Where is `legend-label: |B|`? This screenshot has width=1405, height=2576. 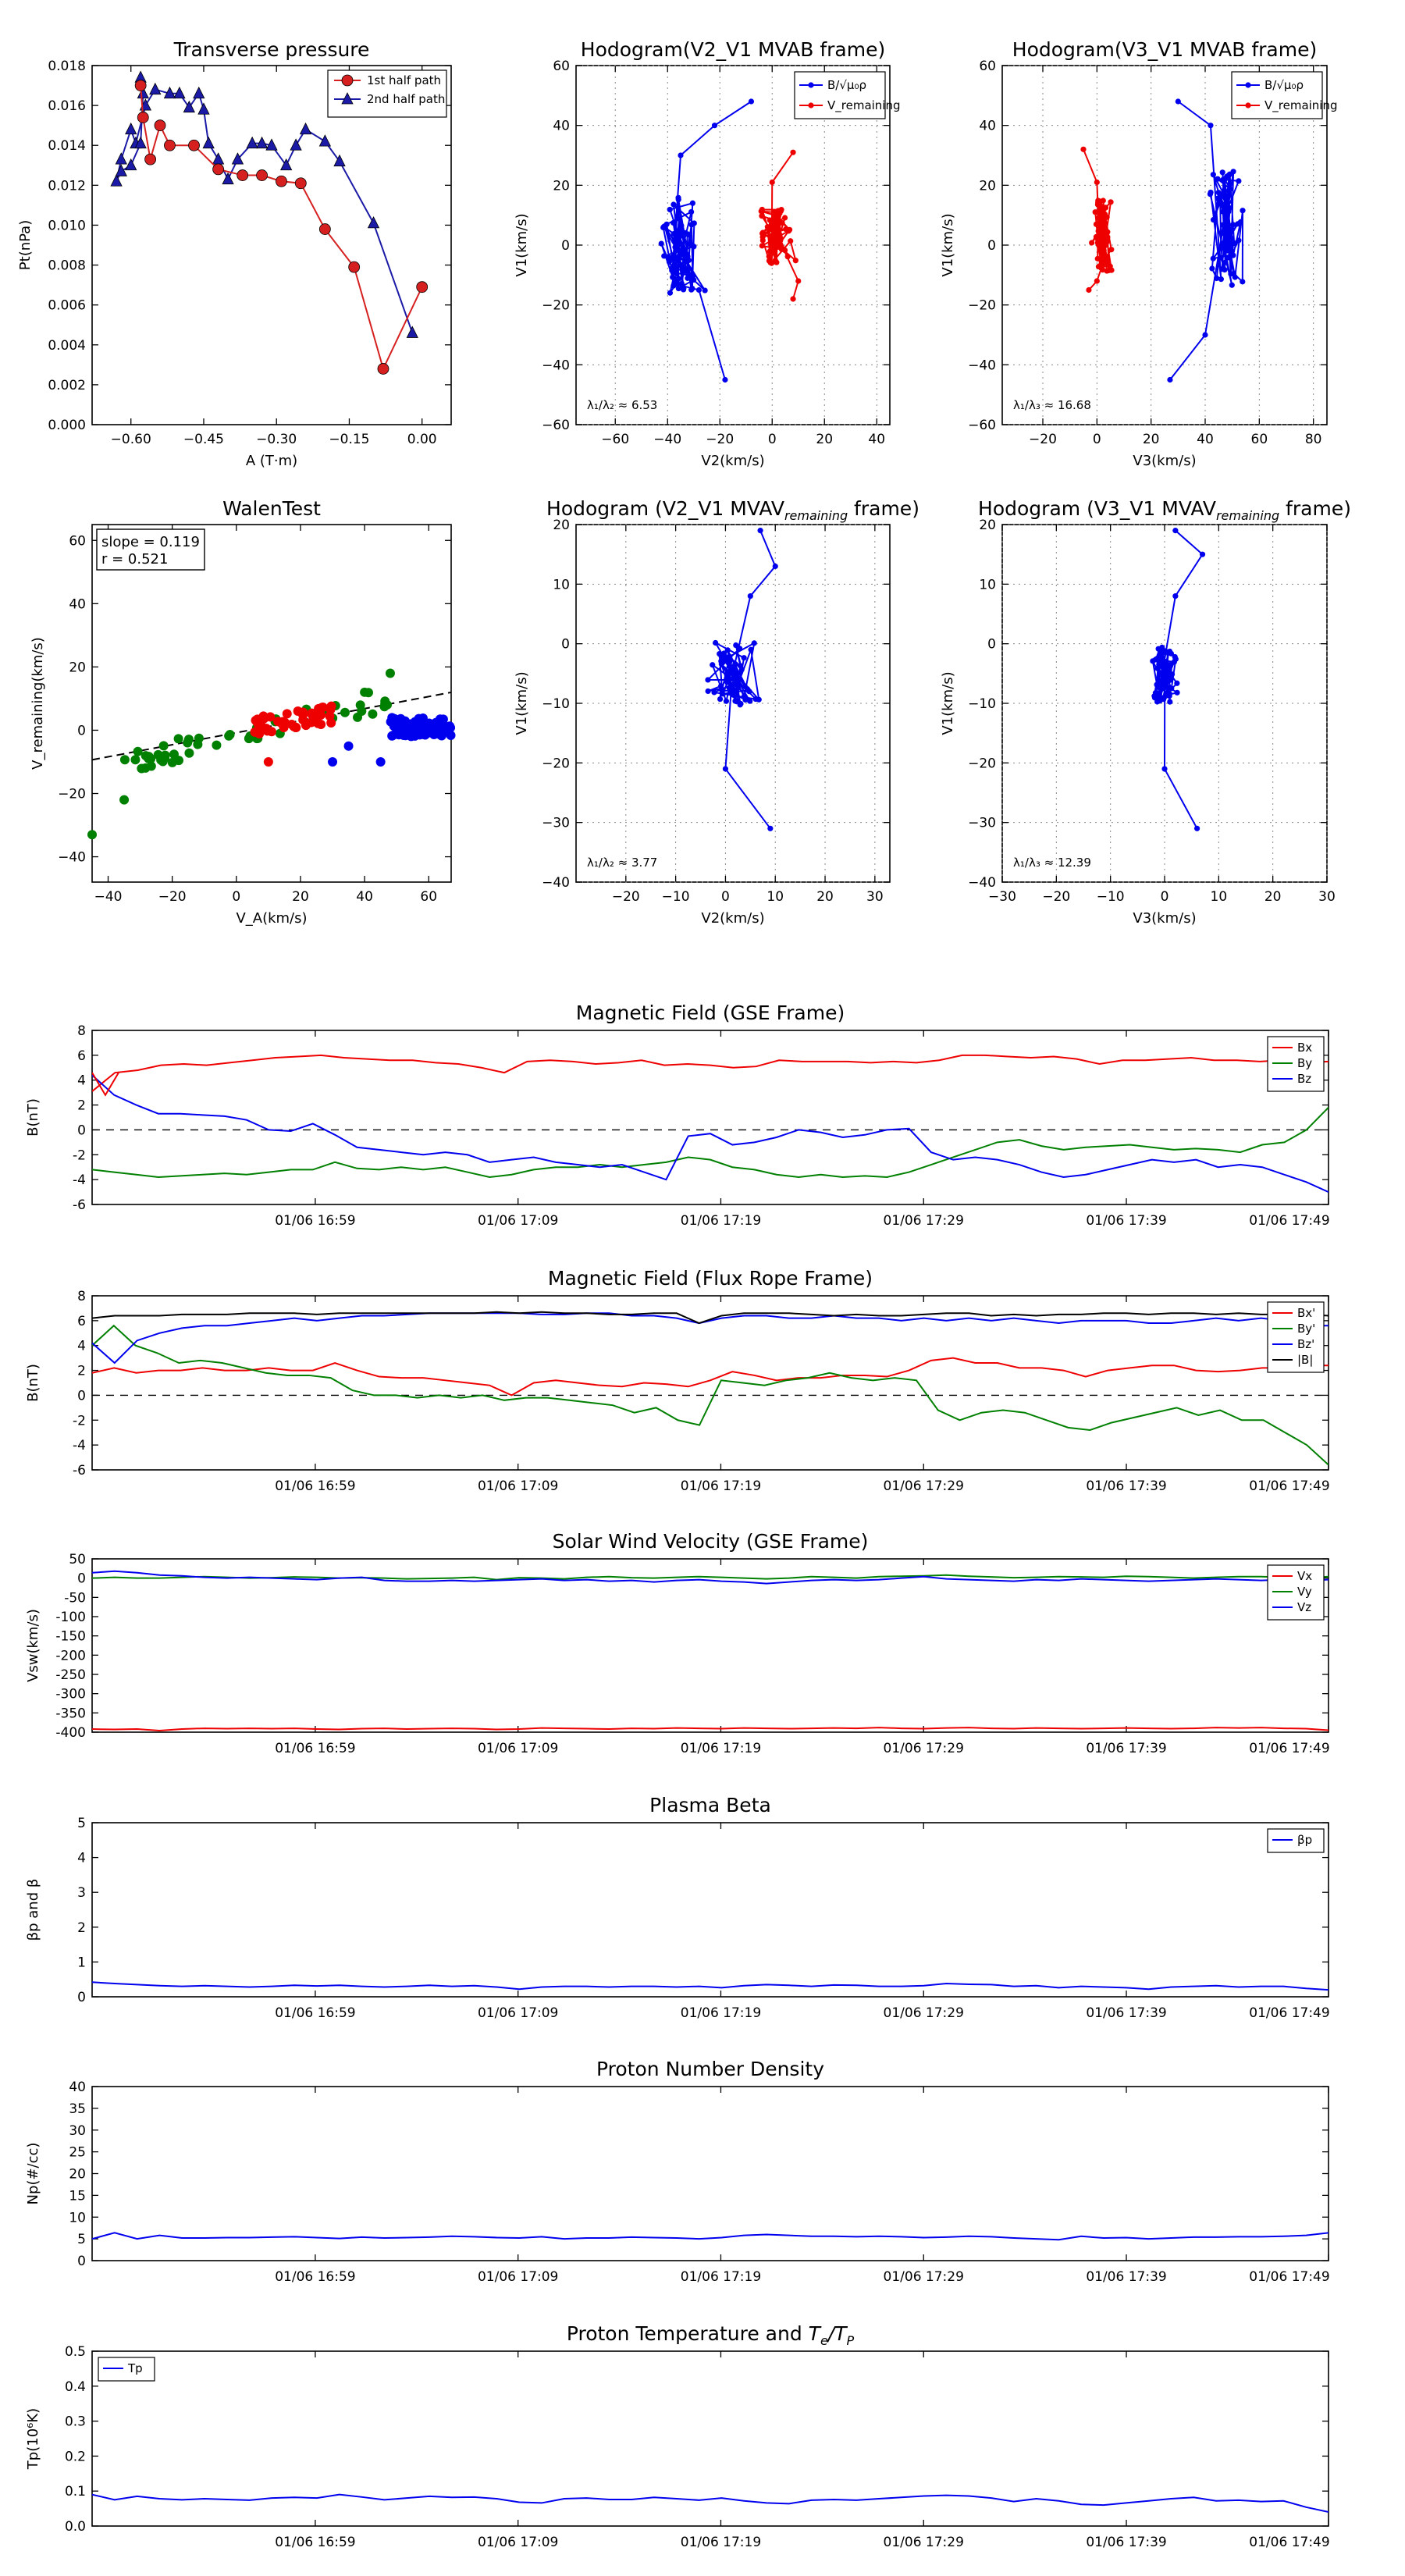
legend-label: |B| is located at coordinates (1305, 1360).